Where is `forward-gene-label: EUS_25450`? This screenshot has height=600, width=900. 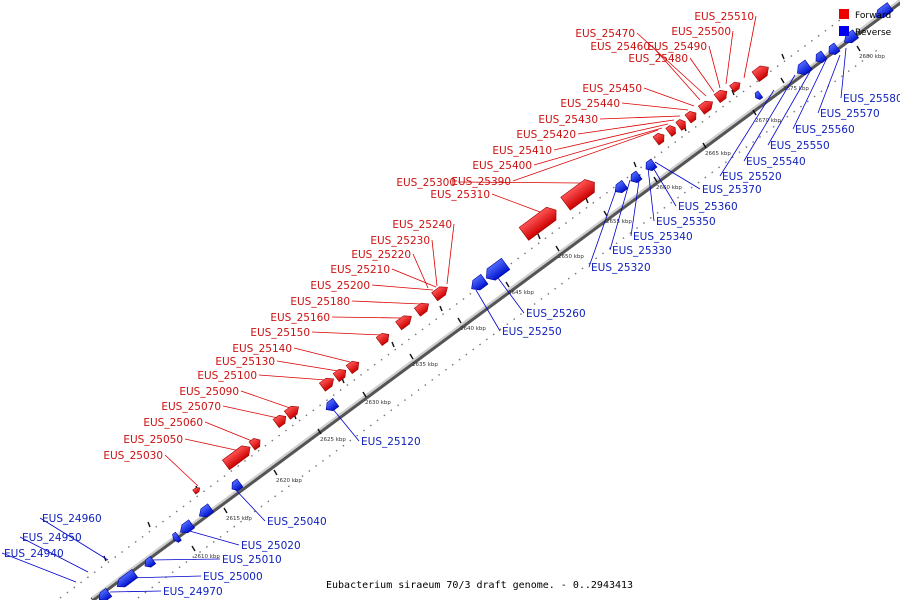
forward-gene-label: EUS_25450 is located at coordinates (612, 89).